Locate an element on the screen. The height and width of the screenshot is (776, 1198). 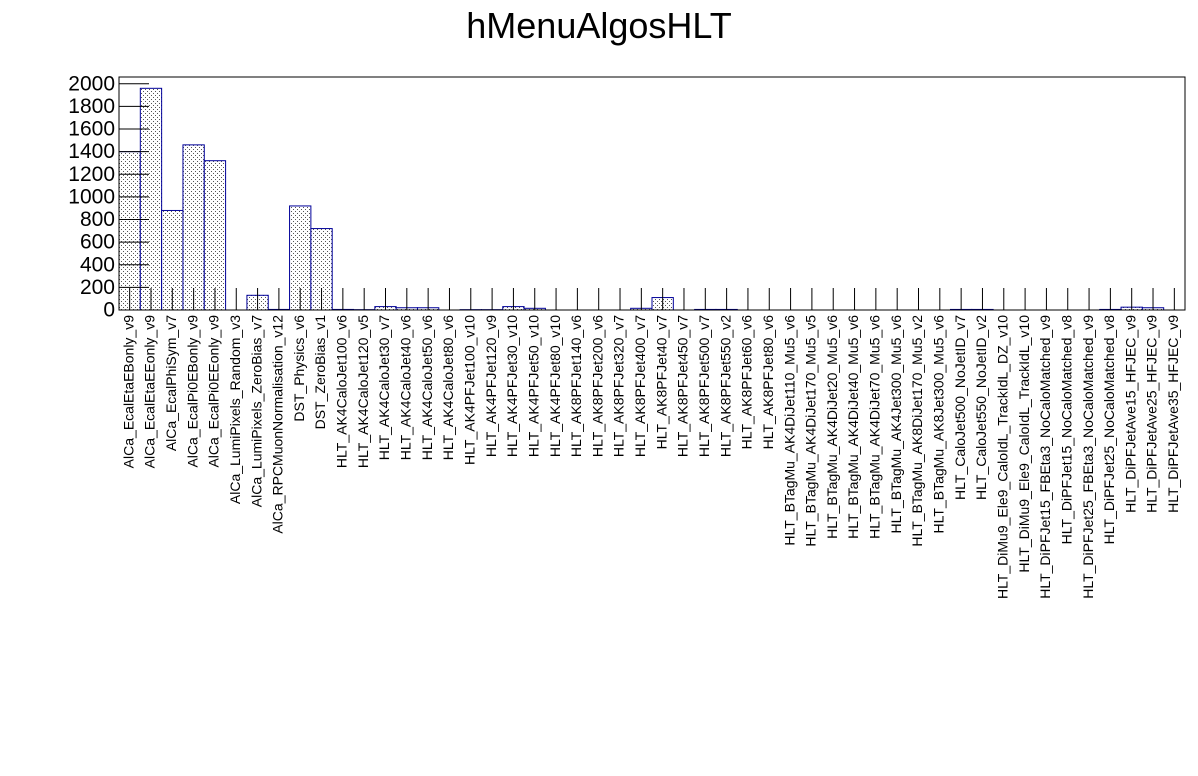
y-tick-label: 800 is located at coordinates (97, 219).